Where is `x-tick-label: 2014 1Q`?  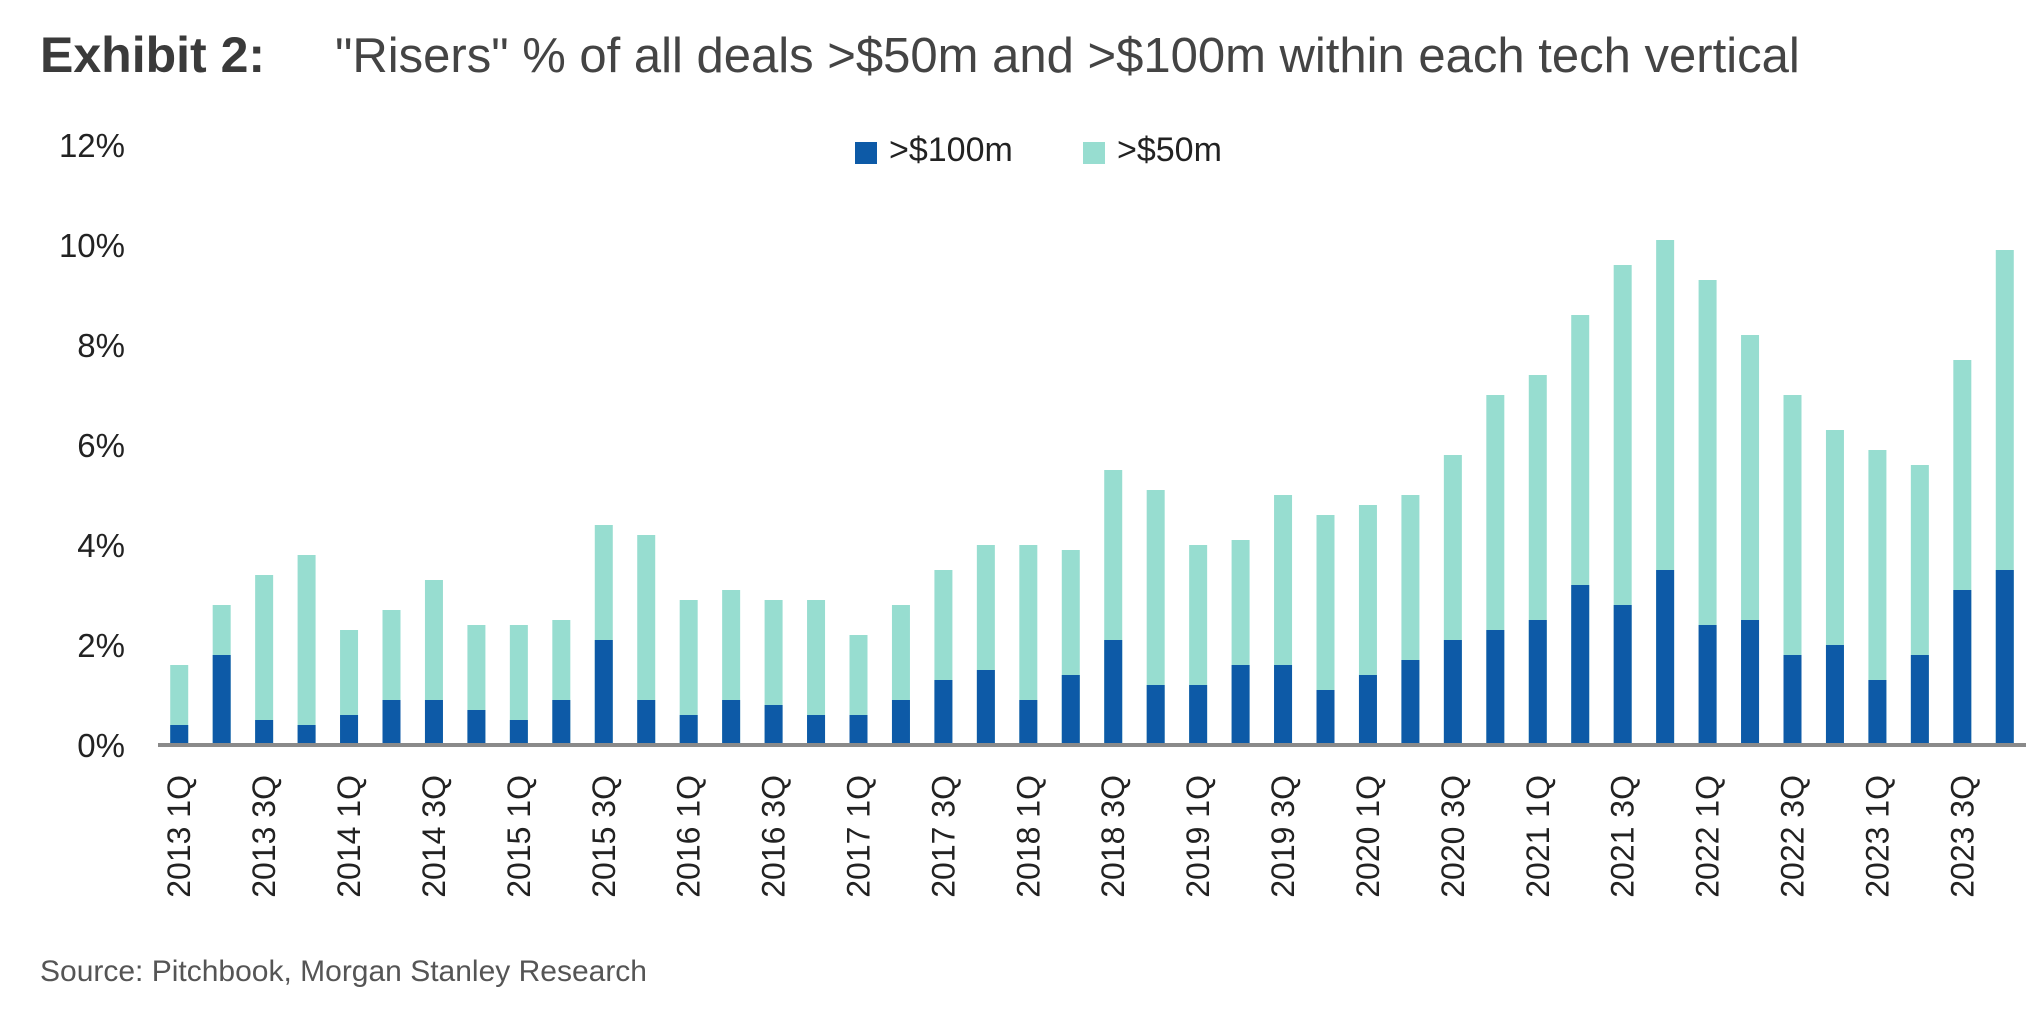
x-tick-label: 2014 1Q is located at coordinates (349, 836).